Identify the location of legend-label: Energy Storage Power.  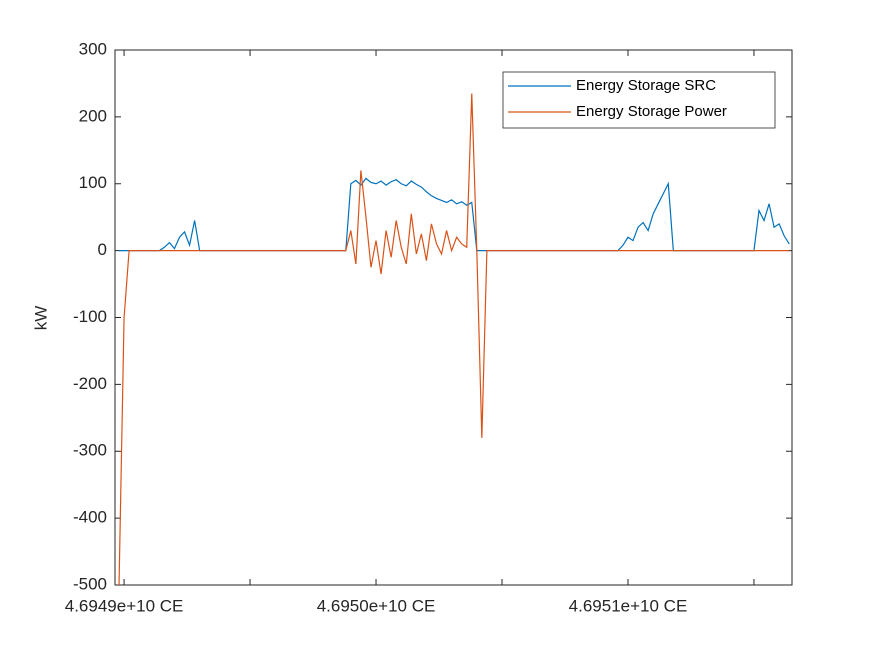
(651, 111).